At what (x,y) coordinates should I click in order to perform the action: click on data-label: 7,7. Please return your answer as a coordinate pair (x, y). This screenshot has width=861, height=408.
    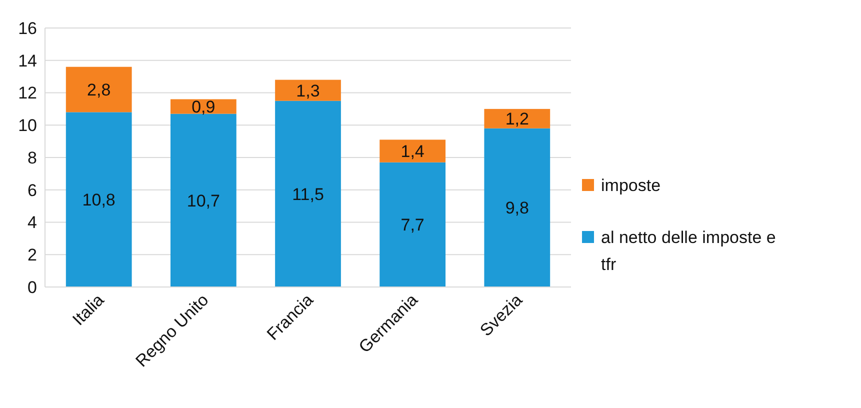
    Looking at the image, I should click on (412, 225).